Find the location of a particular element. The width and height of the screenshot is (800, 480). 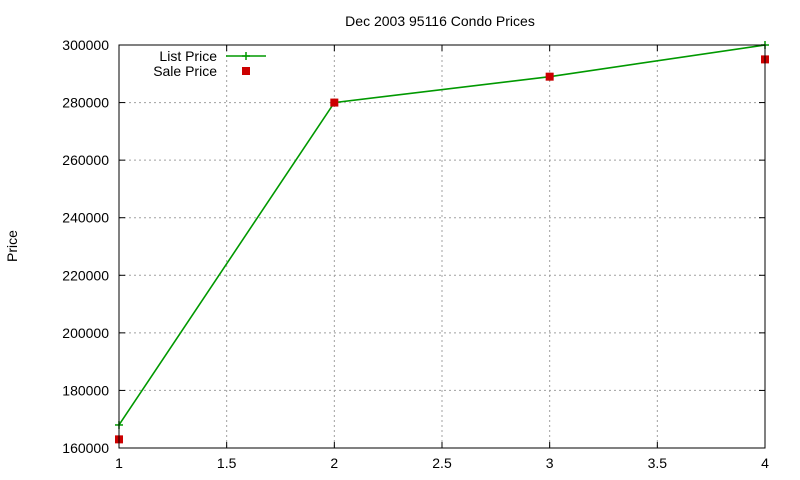

y-tick-label: 280000 is located at coordinates (85, 103).